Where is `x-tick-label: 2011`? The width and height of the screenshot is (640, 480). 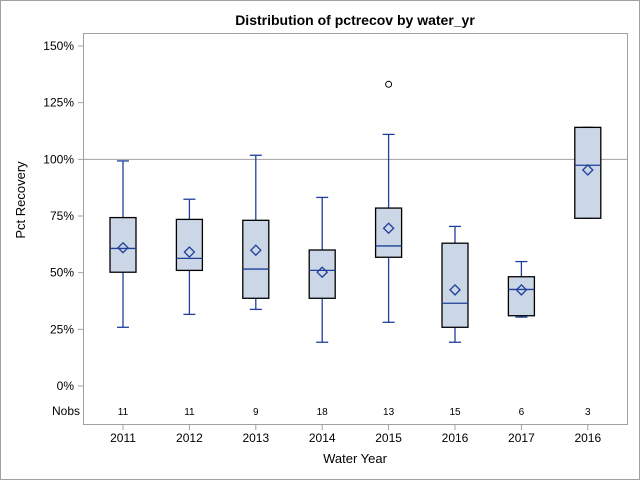 x-tick-label: 2011 is located at coordinates (123, 438).